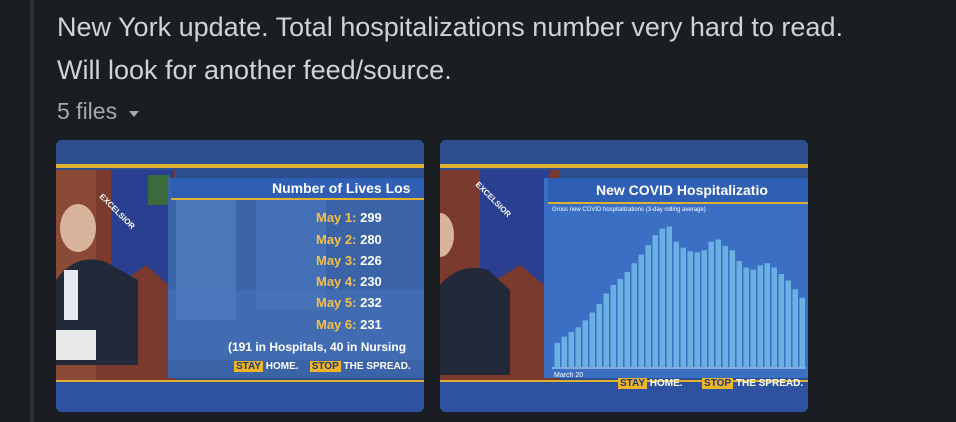 Image resolution: width=956 pixels, height=422 pixels. What do you see at coordinates (349, 324) in the screenshot?
I see `lives-row: May 6: 231` at bounding box center [349, 324].